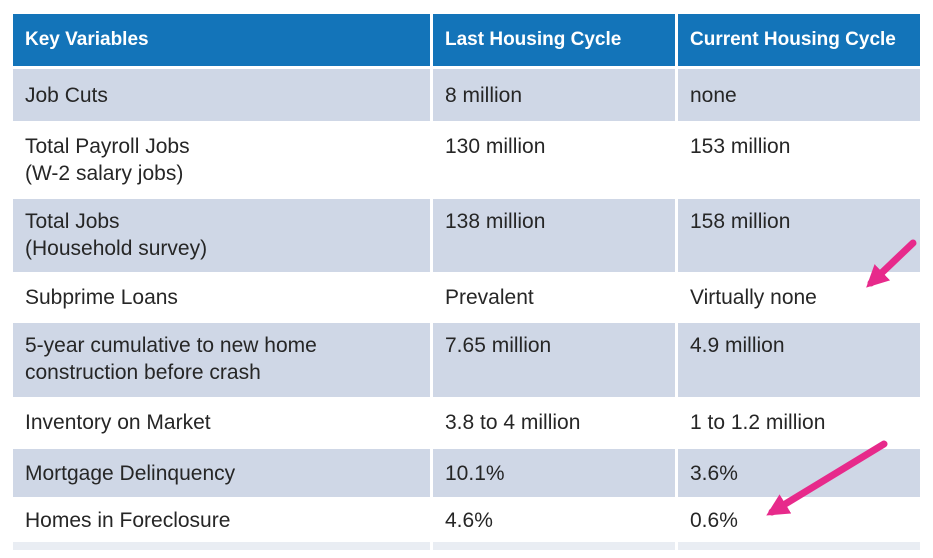 Image resolution: width=933 pixels, height=558 pixels. I want to click on cell-last-cycle: Prevalent, so click(554, 297).